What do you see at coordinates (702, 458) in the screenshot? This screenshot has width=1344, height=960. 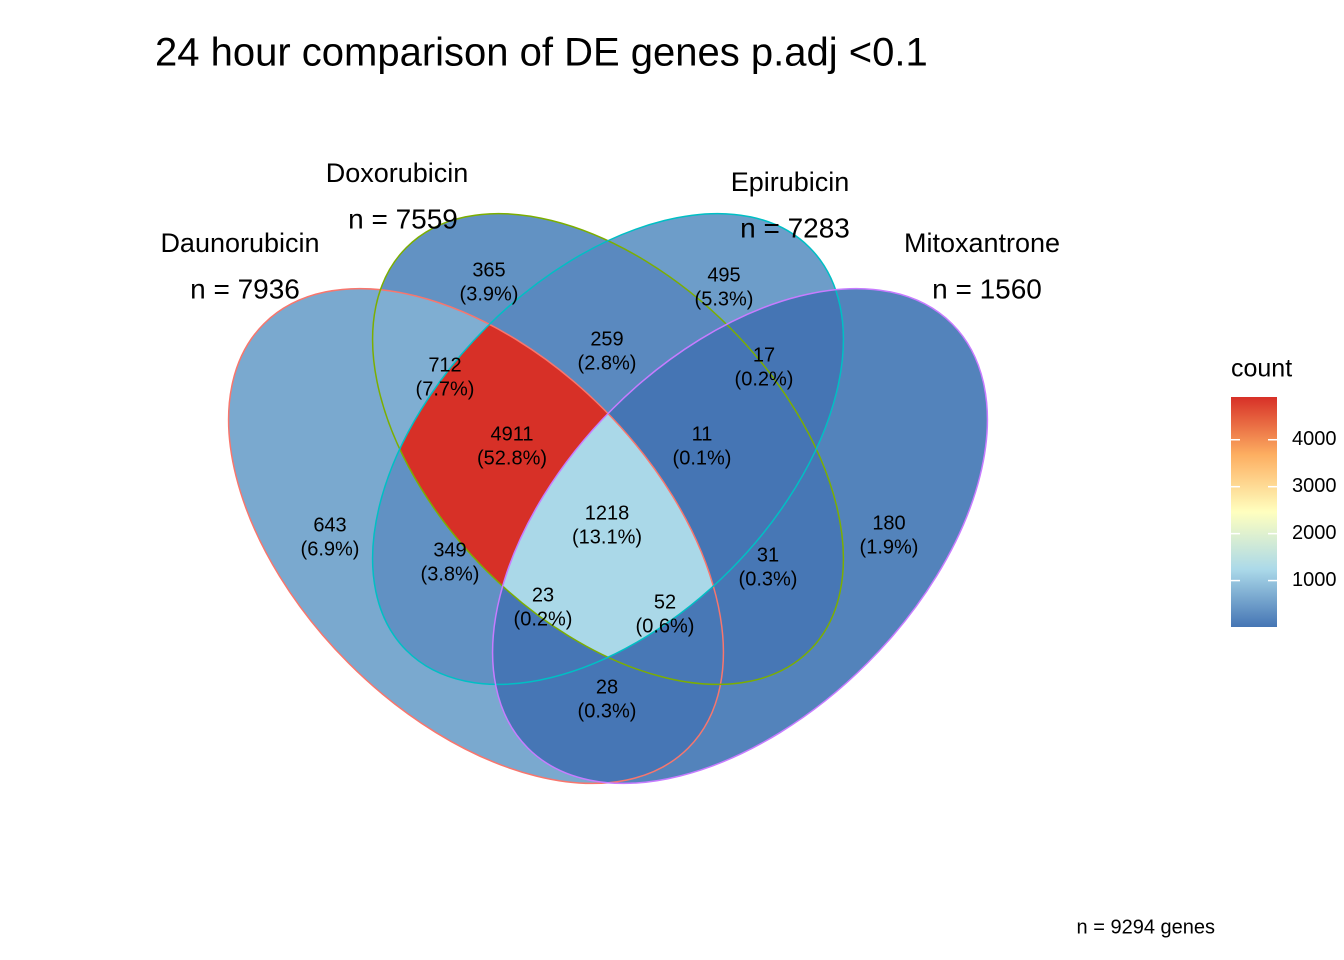 I see `region-percent: (0.1%)` at bounding box center [702, 458].